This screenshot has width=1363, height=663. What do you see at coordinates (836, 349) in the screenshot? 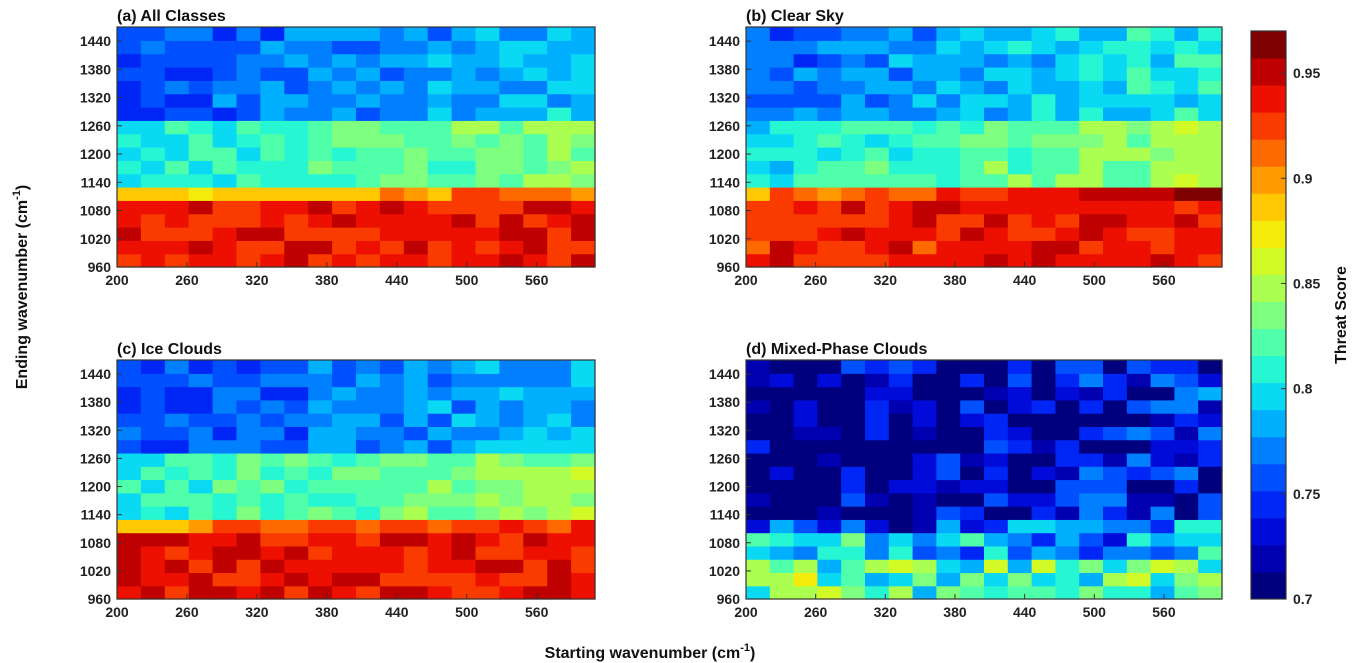
I see `panel-title: (d) Mixed-Phase Clouds` at bounding box center [836, 349].